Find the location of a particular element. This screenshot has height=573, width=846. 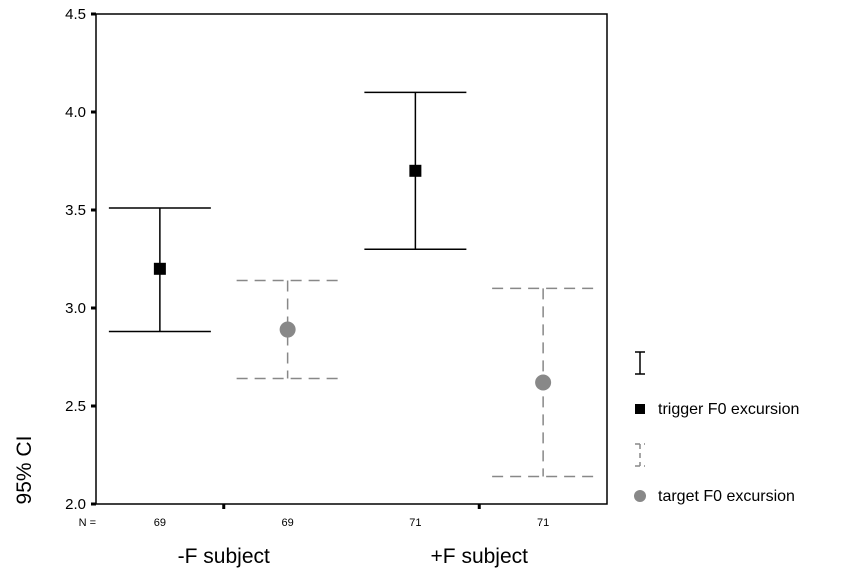

n-prefix: N = is located at coordinates (87, 523).